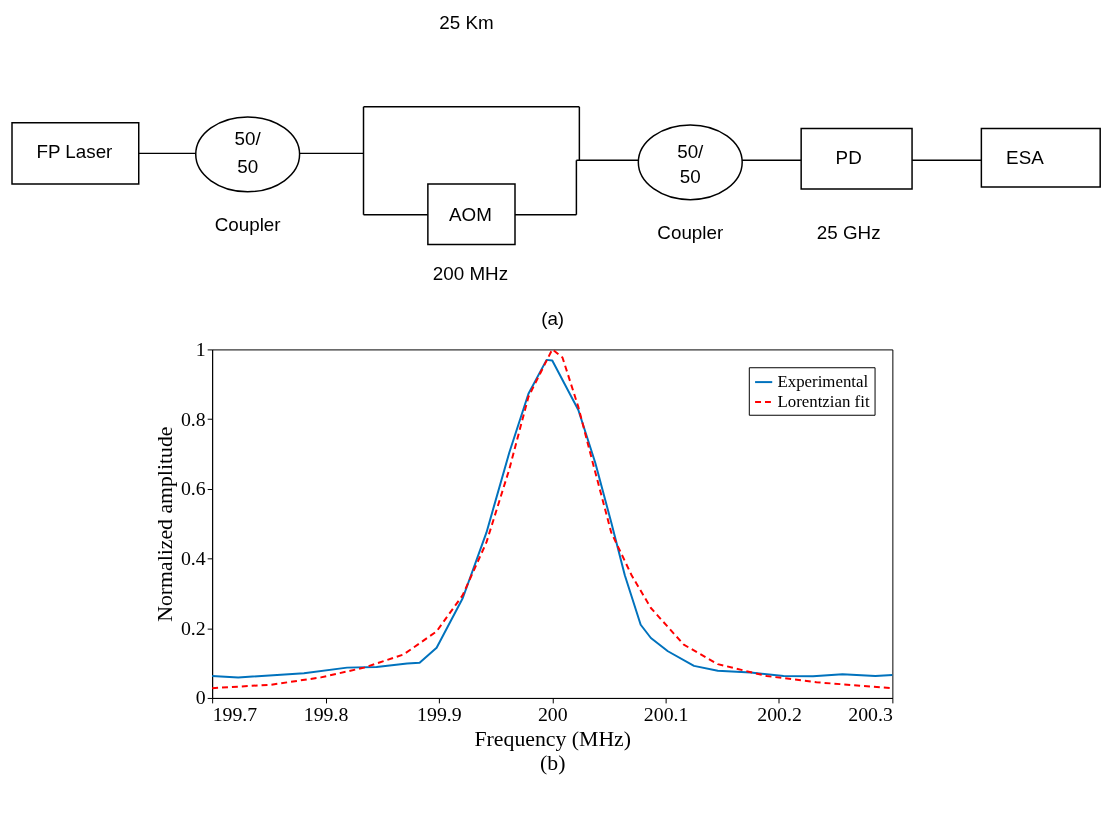 The width and height of the screenshot is (1106, 814). I want to click on text: 25 GHz, so click(848, 232).